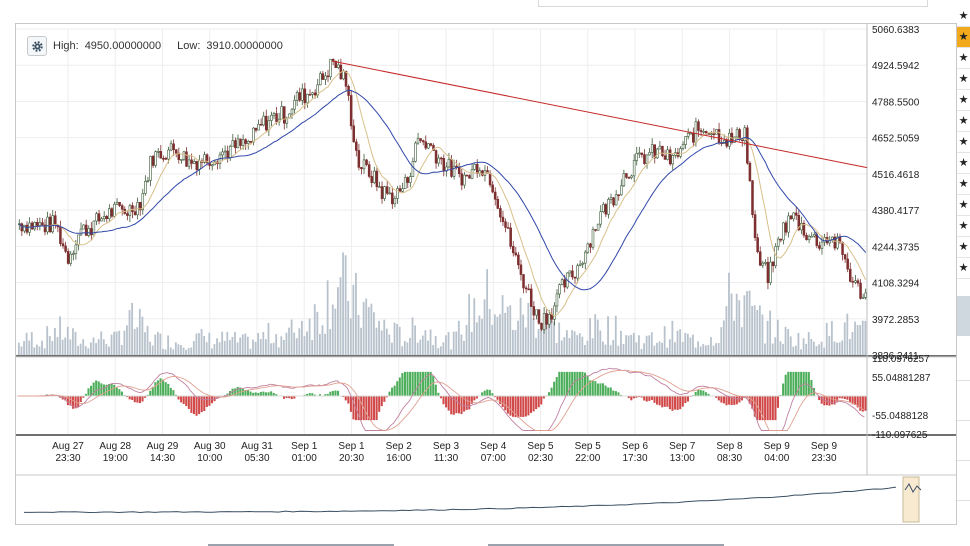 This screenshot has width=970, height=546. I want to click on chart-settings-button, so click(37, 46).